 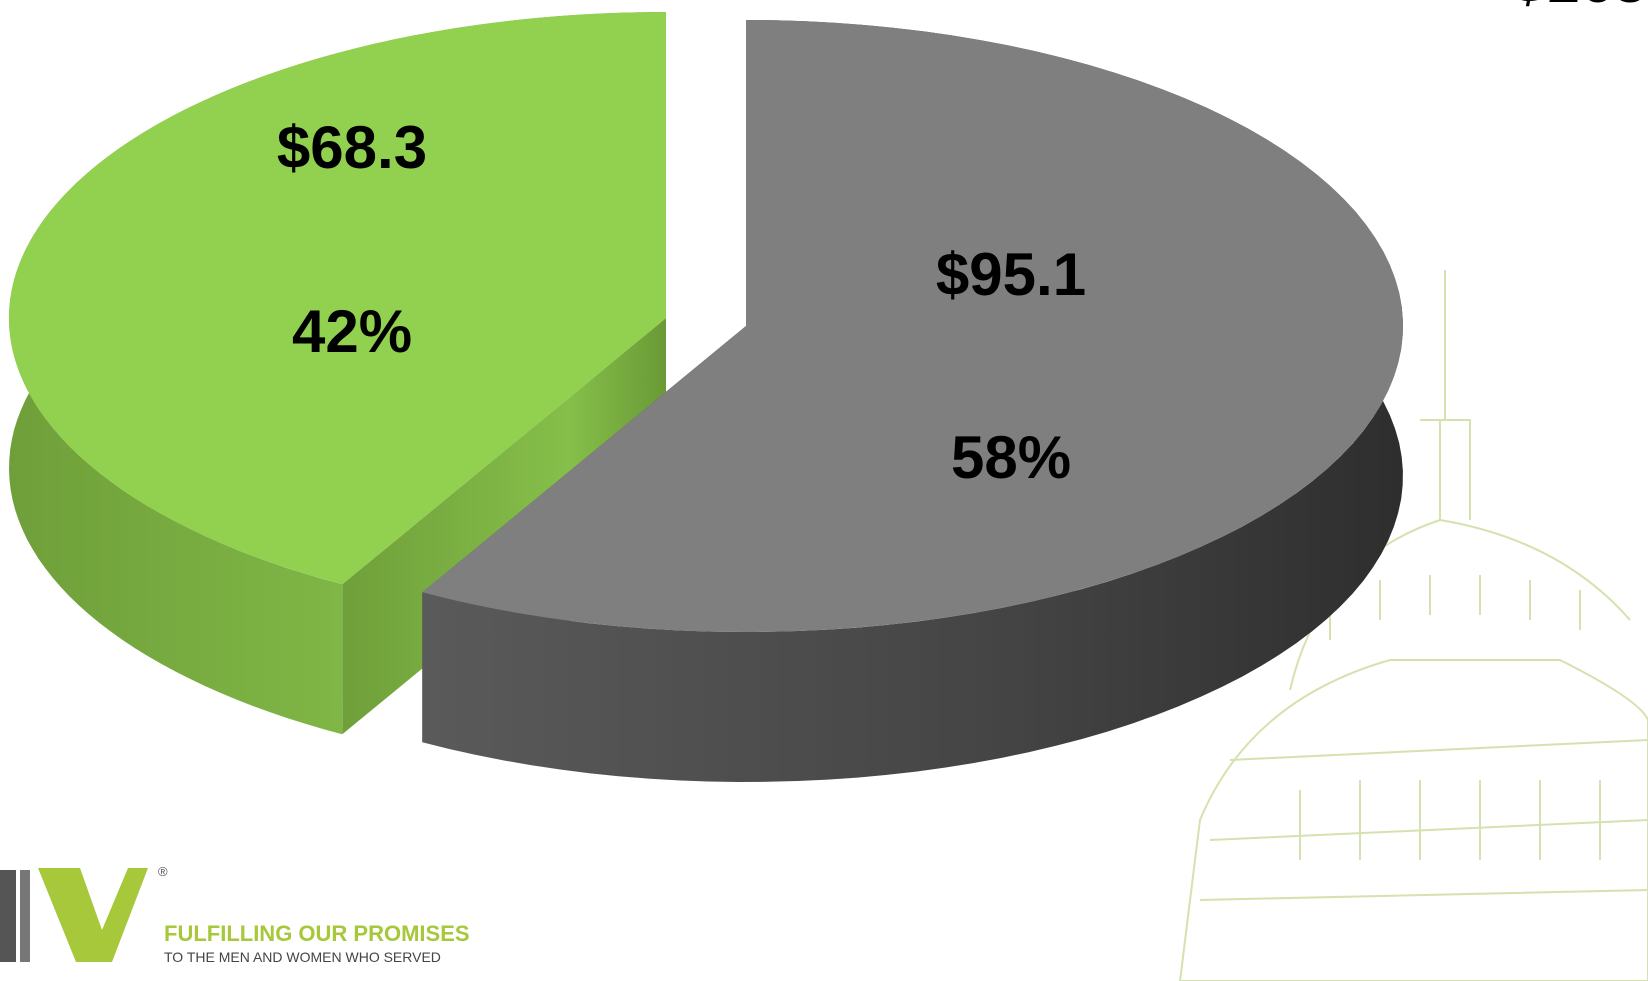 I want to click on logo-mark: ®, so click(x=163, y=871).